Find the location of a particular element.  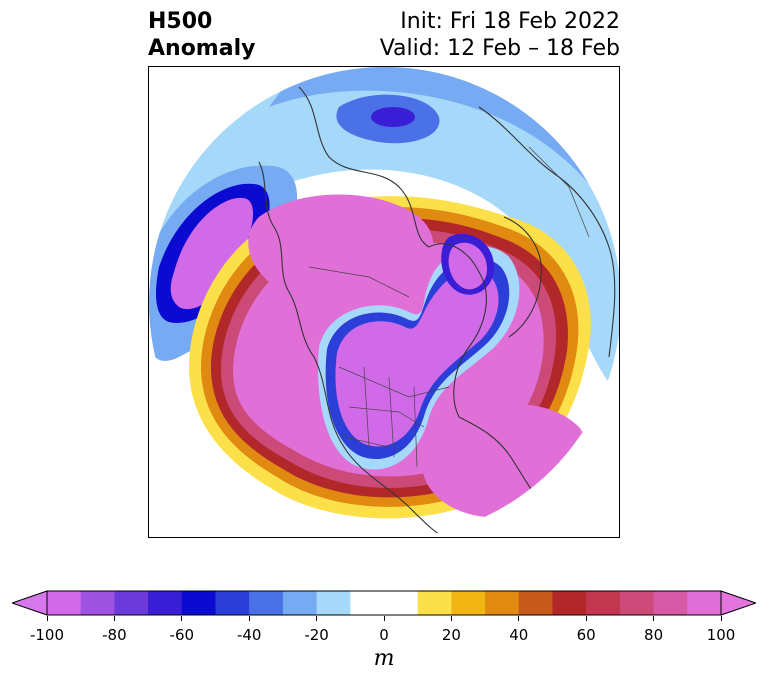

colorbar-under-triangle is located at coordinates (30, 603).